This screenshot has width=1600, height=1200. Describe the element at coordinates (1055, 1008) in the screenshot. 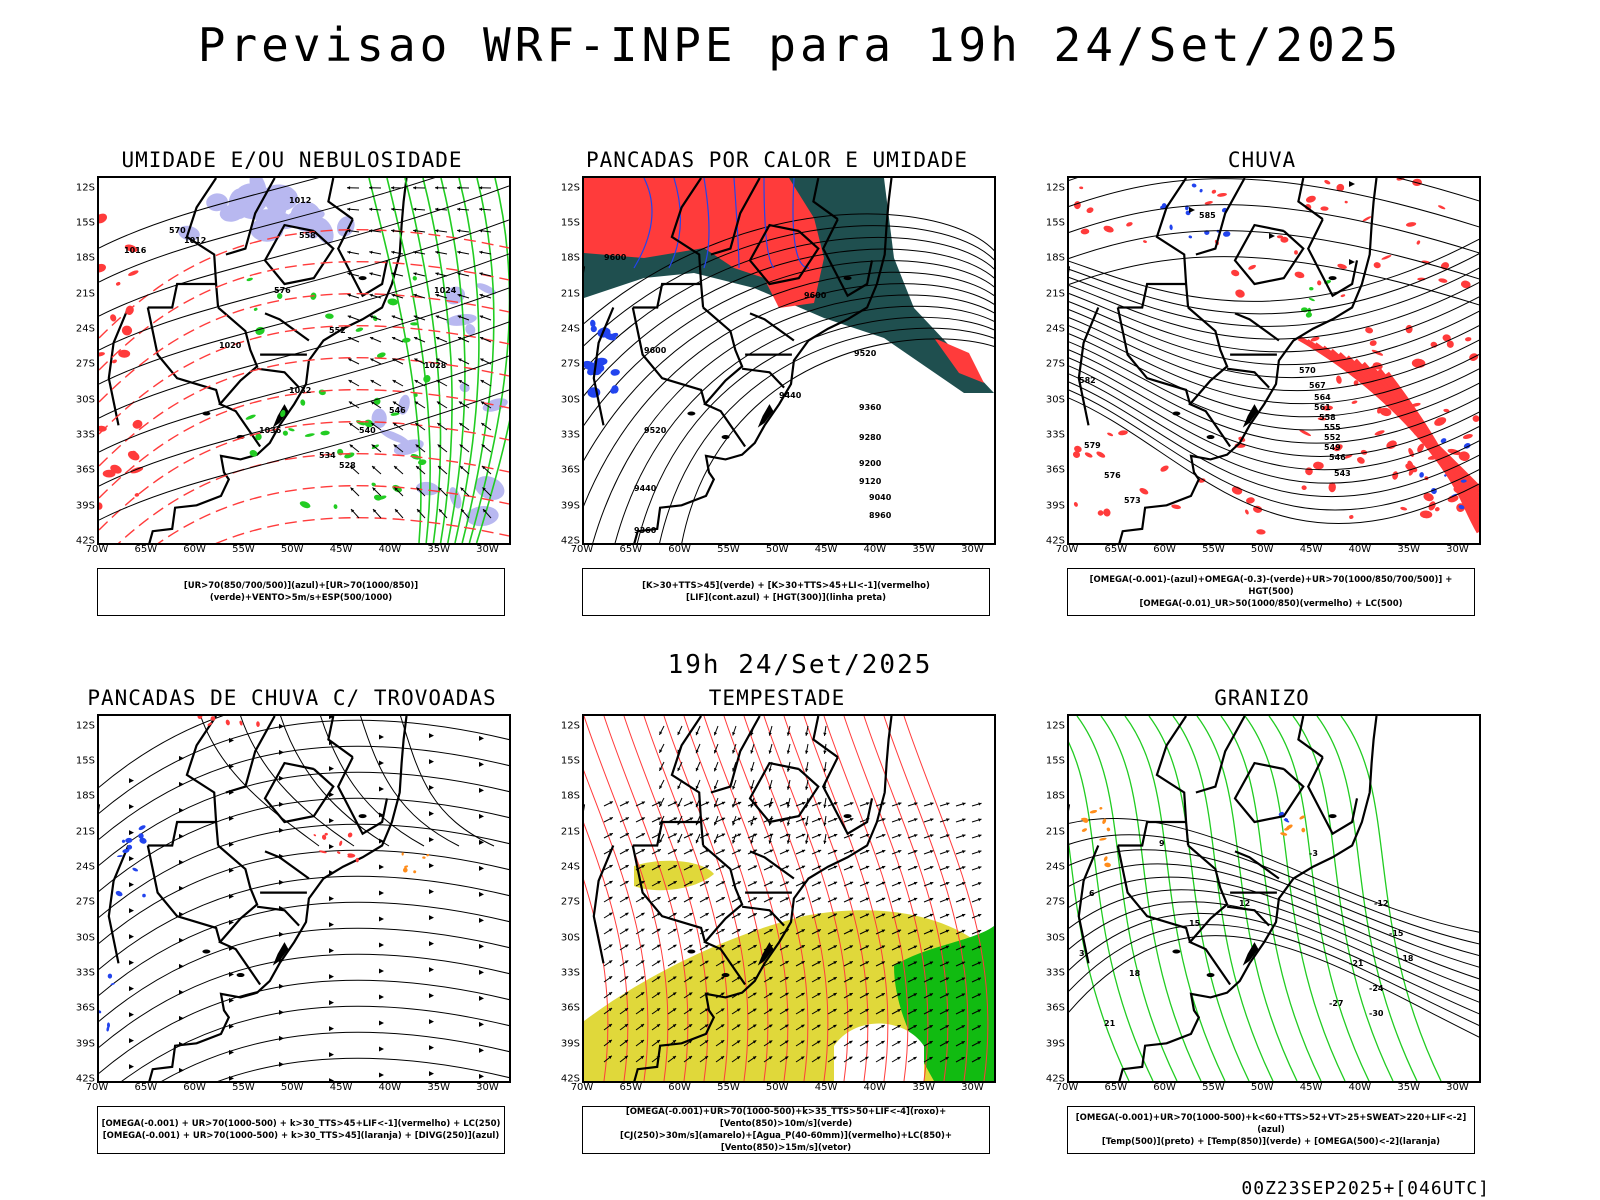

I see `lat-tick-label: 36S` at that location.